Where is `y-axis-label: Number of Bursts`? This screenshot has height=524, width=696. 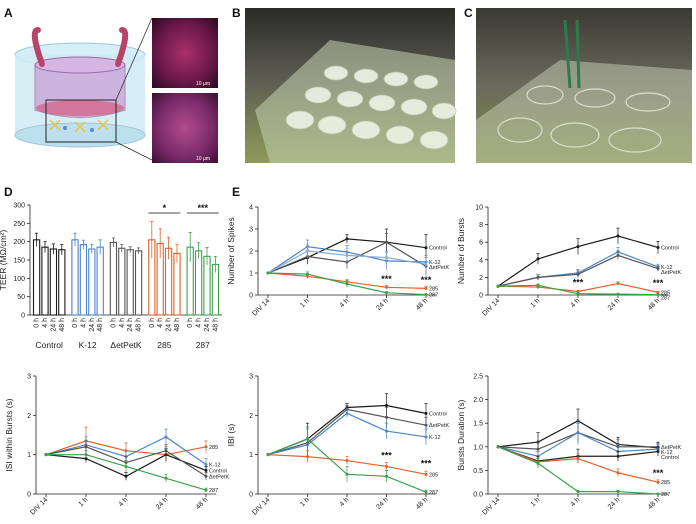
y-axis-label: Number of Bursts is located at coordinates (461, 251).